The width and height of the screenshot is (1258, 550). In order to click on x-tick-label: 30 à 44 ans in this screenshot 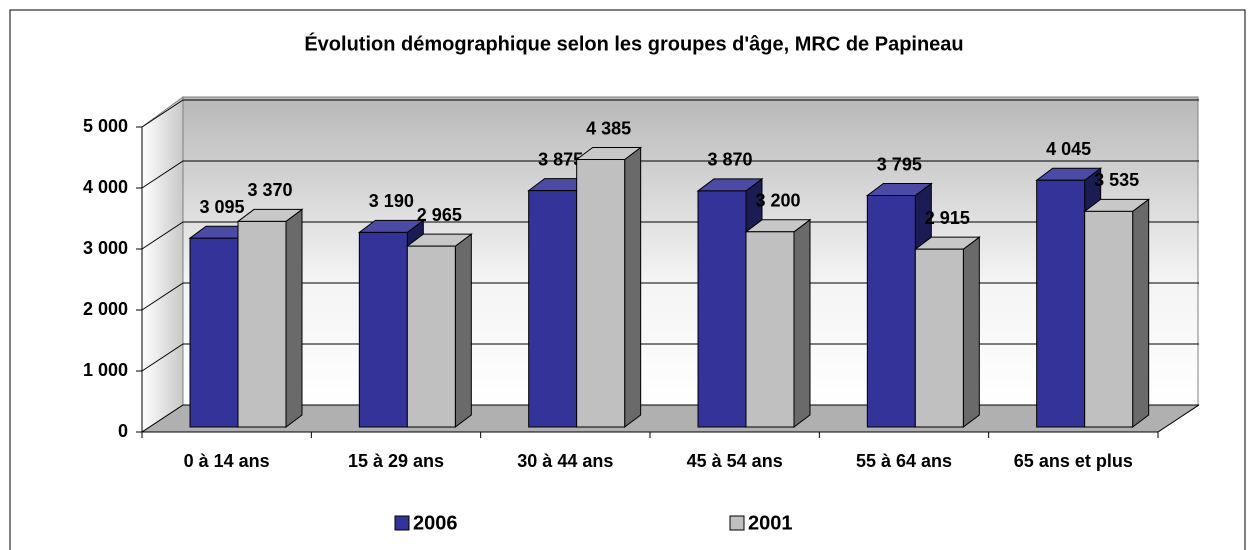, I will do `click(565, 461)`.